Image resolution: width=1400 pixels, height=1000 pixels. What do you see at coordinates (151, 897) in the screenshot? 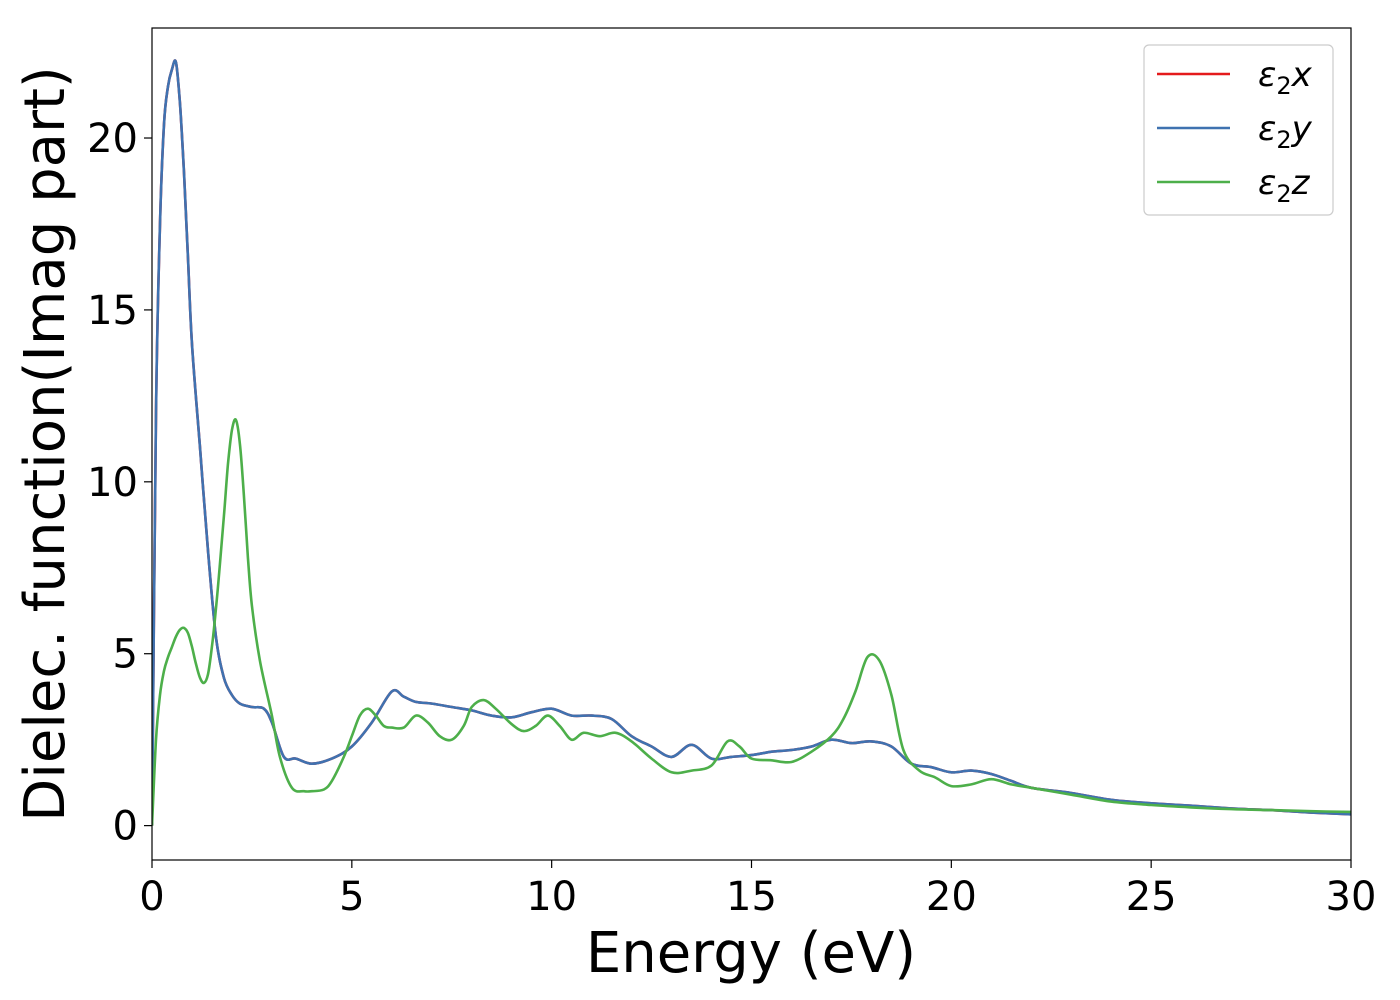
I see `x-tick-label: 0` at bounding box center [151, 897].